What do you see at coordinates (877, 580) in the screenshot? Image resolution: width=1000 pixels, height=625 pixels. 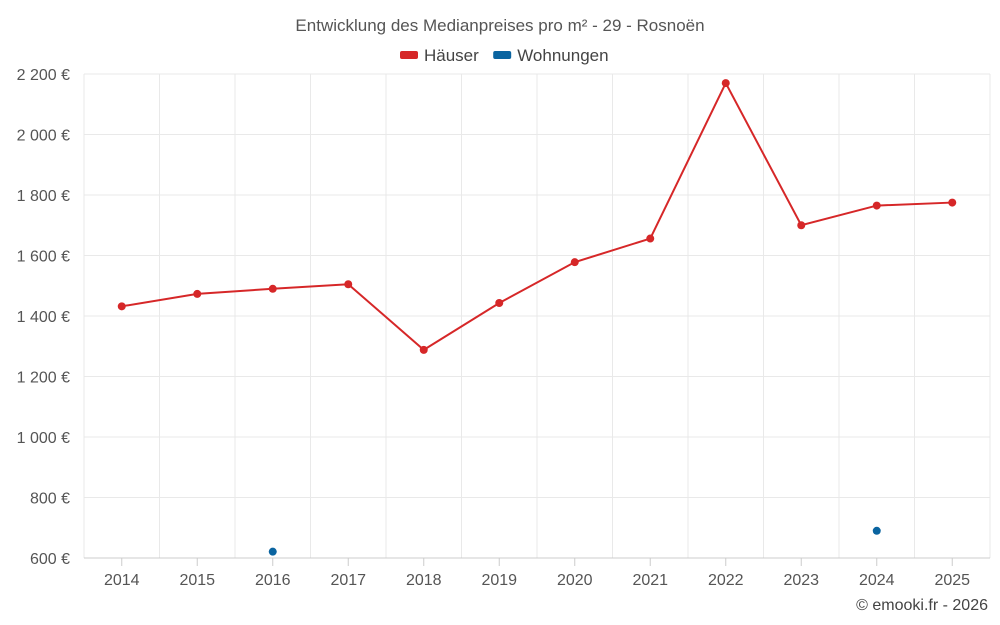 I see `x-tick-label: 2024` at bounding box center [877, 580].